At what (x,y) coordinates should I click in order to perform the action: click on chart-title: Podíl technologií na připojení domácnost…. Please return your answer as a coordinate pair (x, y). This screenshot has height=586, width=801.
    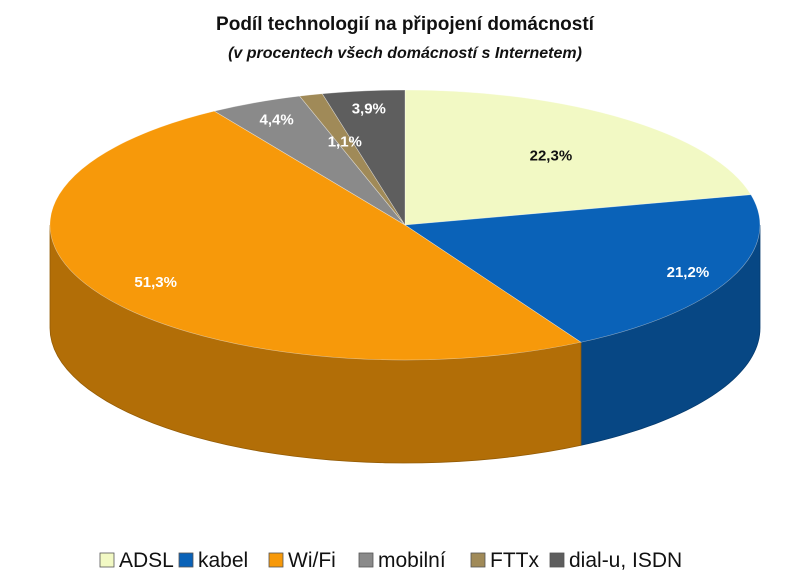
    Looking at the image, I should click on (405, 24).